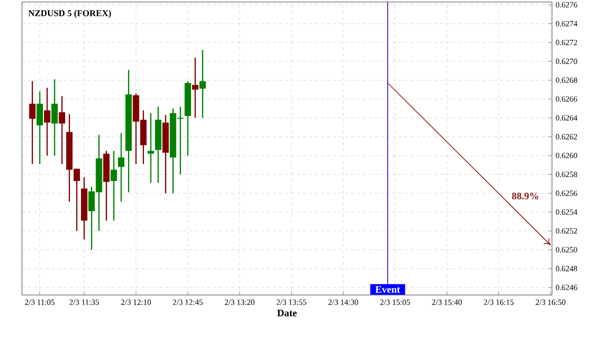  What do you see at coordinates (525, 196) in the screenshot?
I see `annotation: 88.9%` at bounding box center [525, 196].